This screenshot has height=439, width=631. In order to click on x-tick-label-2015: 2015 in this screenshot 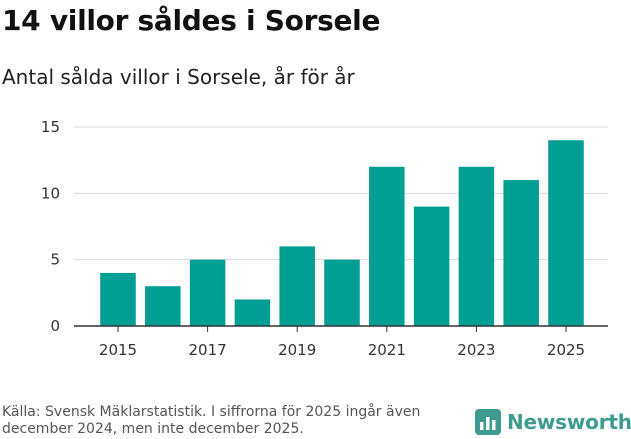, I will do `click(118, 350)`.